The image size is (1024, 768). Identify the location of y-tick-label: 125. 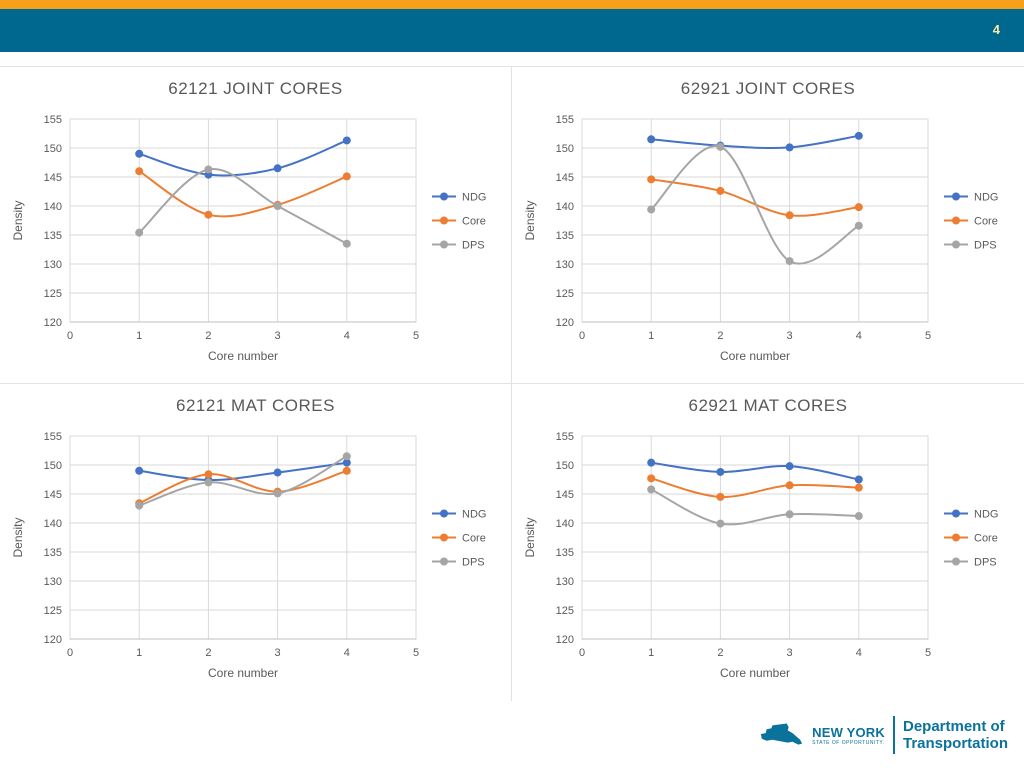
(565, 611).